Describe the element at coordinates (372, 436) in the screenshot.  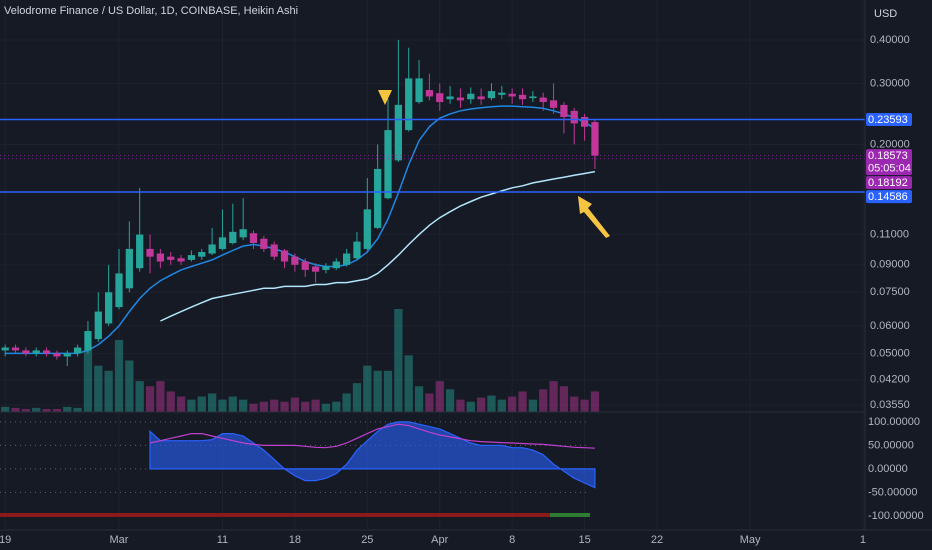
I see `oscillator-line` at that location.